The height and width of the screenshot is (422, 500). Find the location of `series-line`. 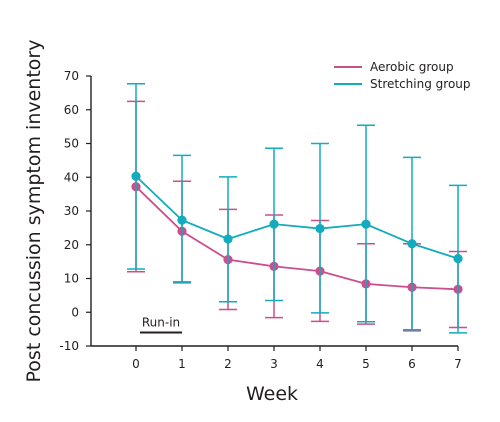

series-line is located at coordinates (297, 217).